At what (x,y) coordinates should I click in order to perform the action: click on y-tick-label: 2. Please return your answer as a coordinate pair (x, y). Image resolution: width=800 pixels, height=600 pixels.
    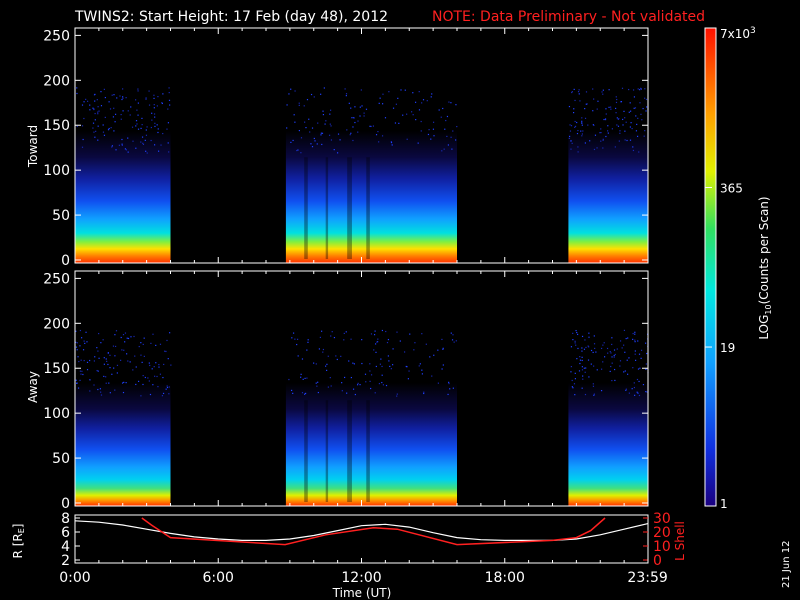
    Looking at the image, I should click on (65, 561).